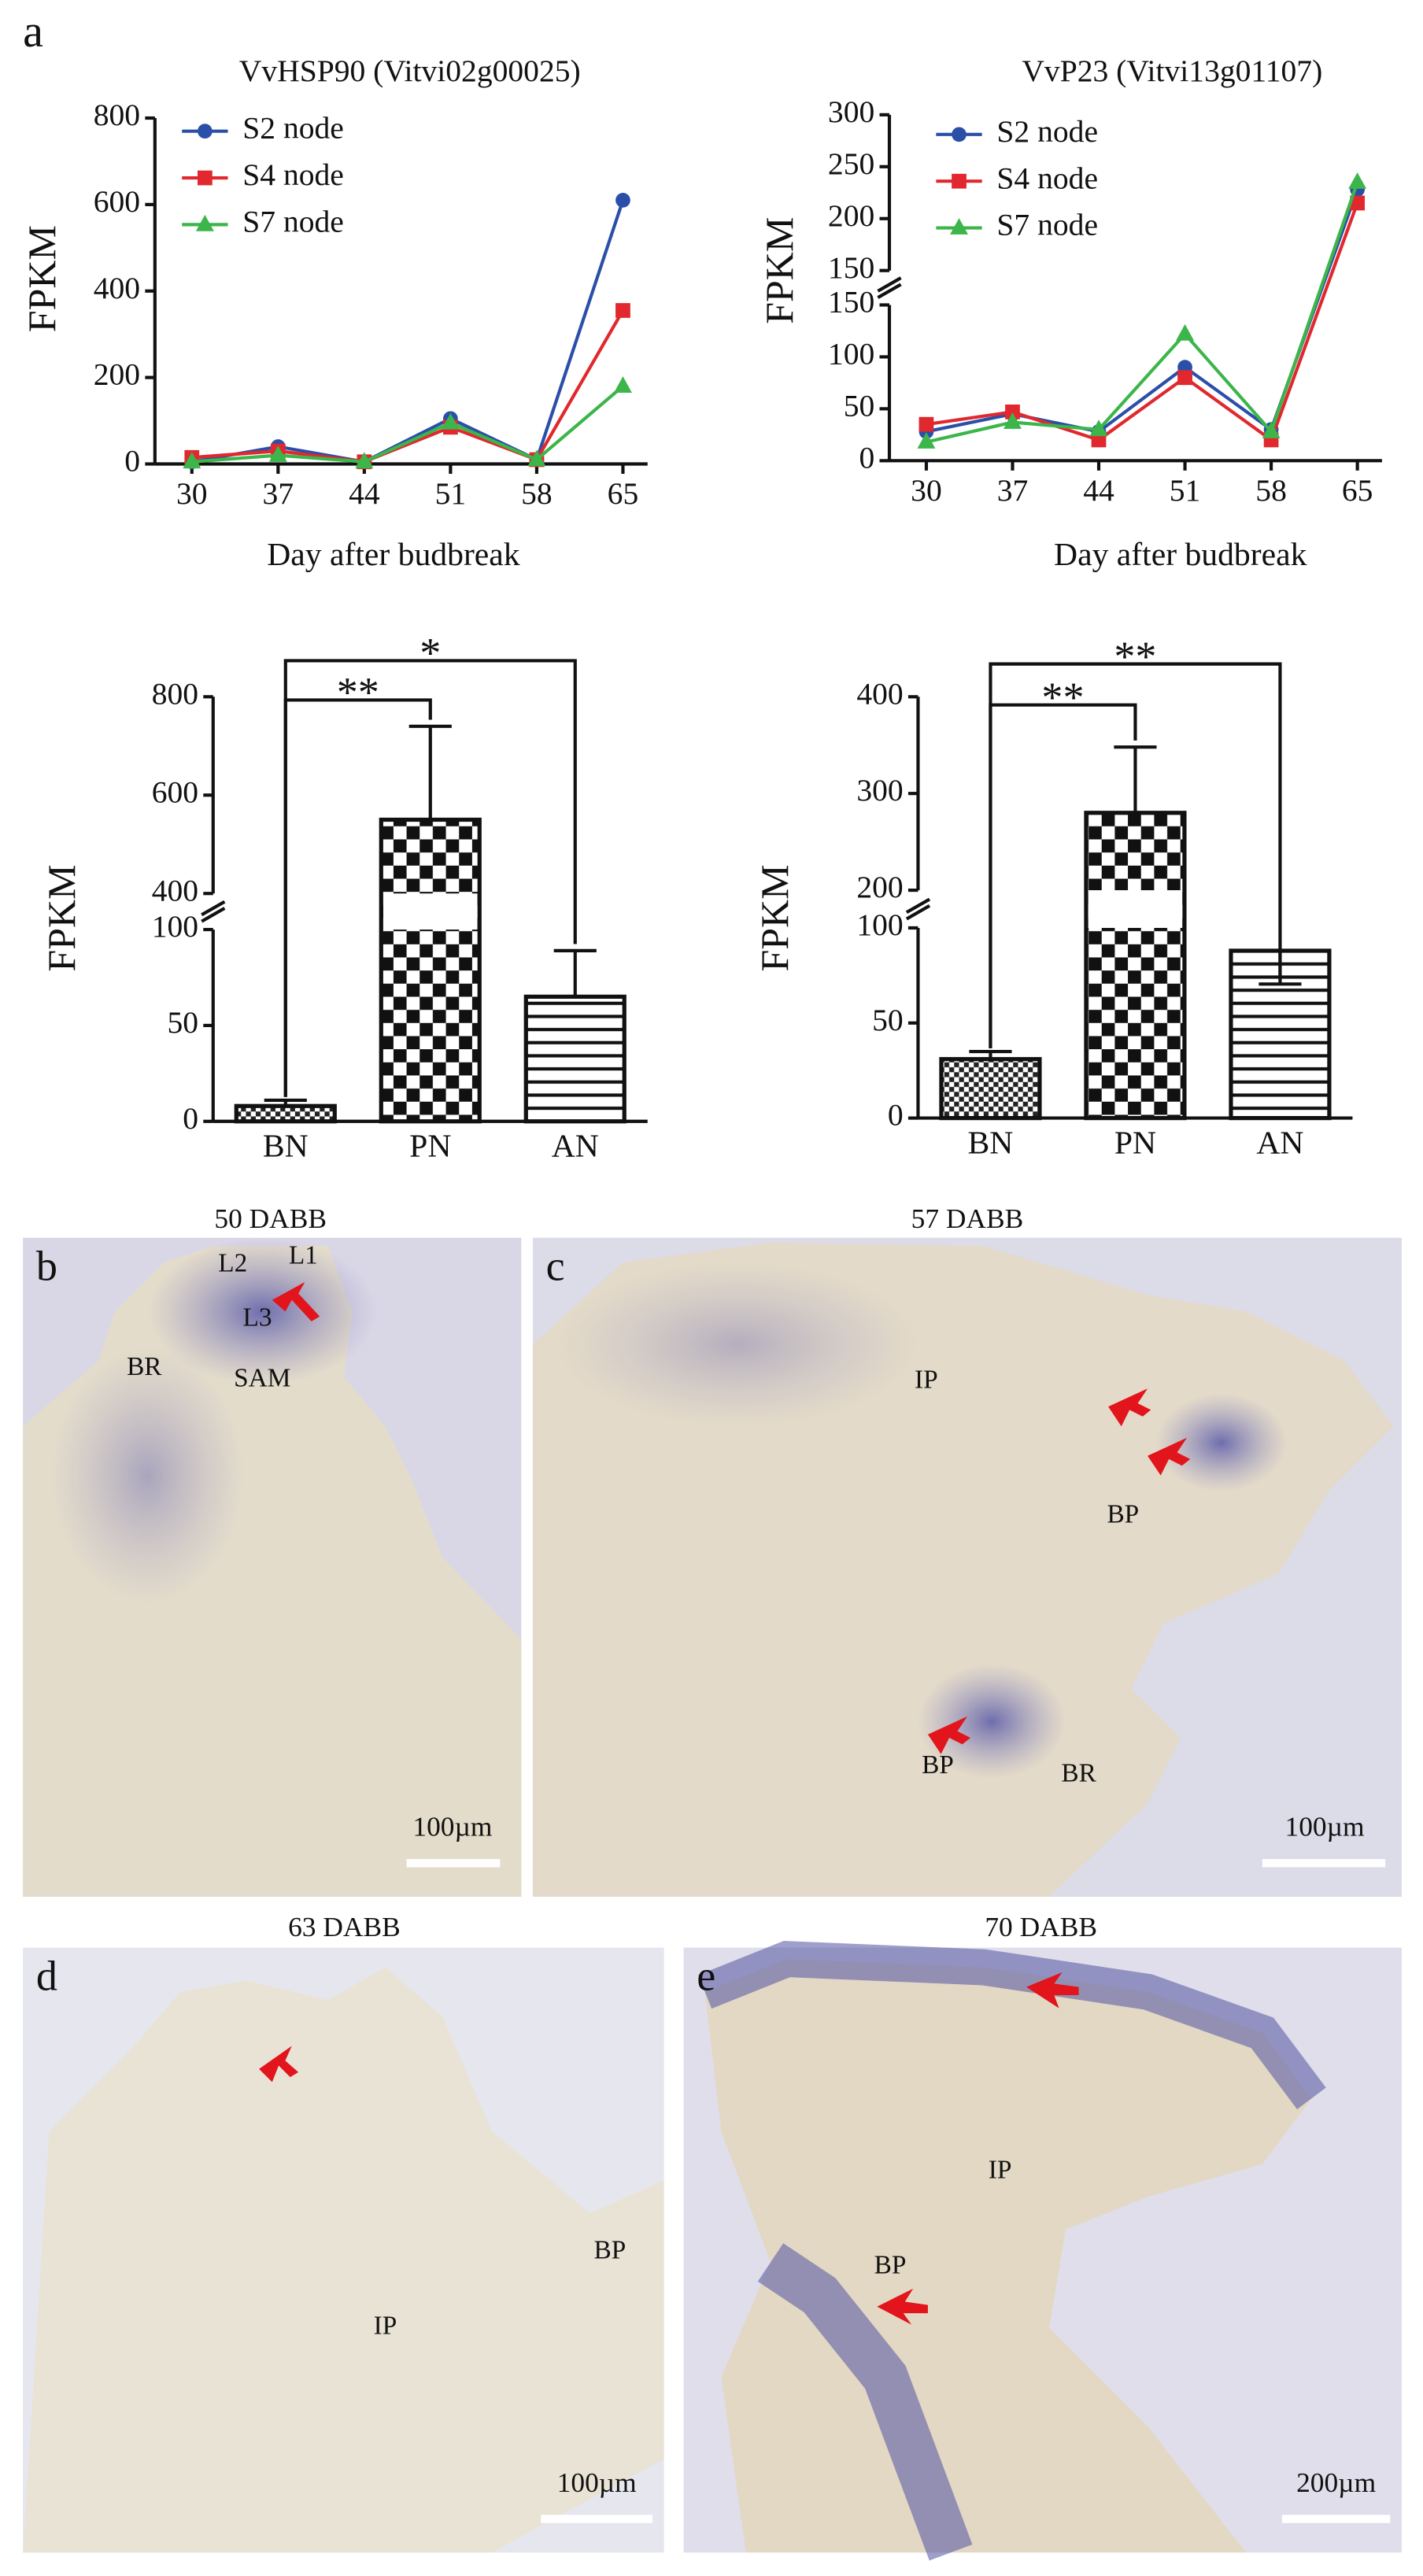 Image resolution: width=1423 pixels, height=2576 pixels. Describe the element at coordinates (293, 174) in the screenshot. I see `legend-label: S4 node` at that location.